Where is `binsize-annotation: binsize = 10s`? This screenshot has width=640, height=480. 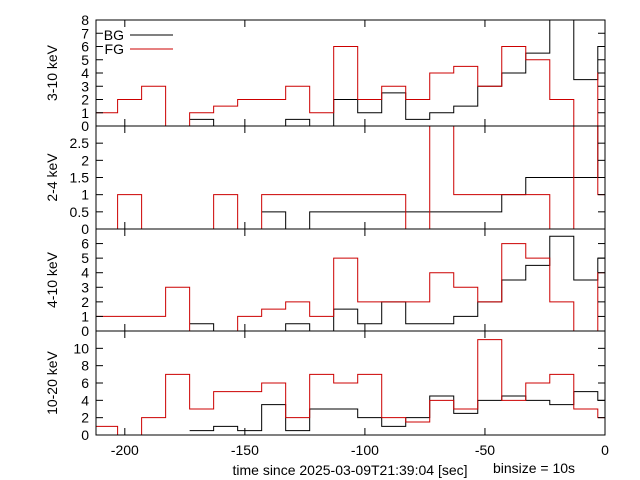 binsize-annotation: binsize = 10s is located at coordinates (534, 468).